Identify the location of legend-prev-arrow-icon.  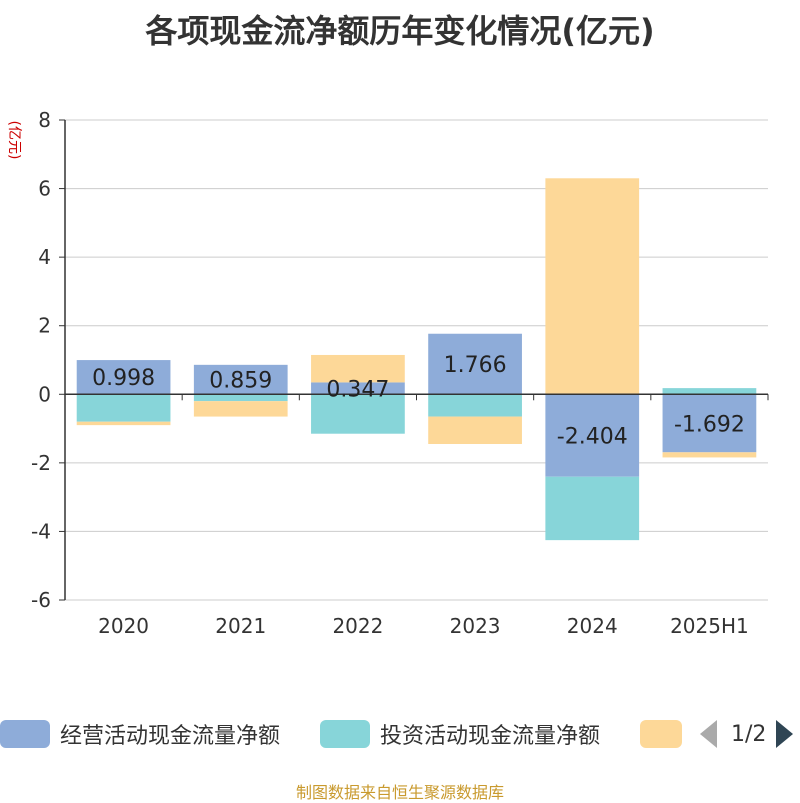
(708, 734).